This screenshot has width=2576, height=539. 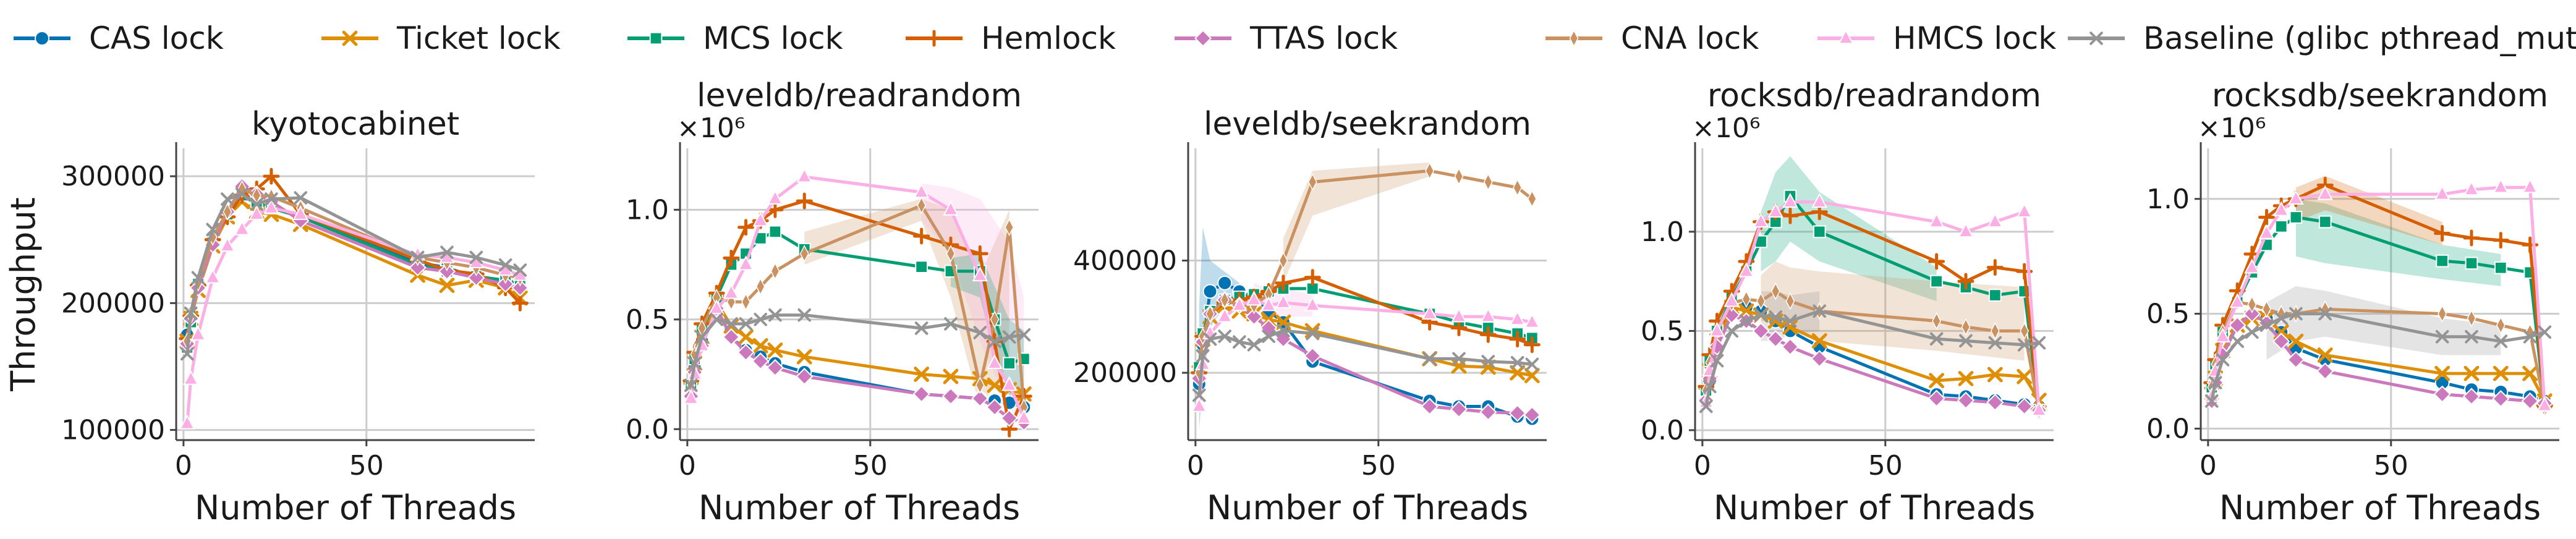 What do you see at coordinates (355, 124) in the screenshot?
I see `panel-title: kyotocabinet` at bounding box center [355, 124].